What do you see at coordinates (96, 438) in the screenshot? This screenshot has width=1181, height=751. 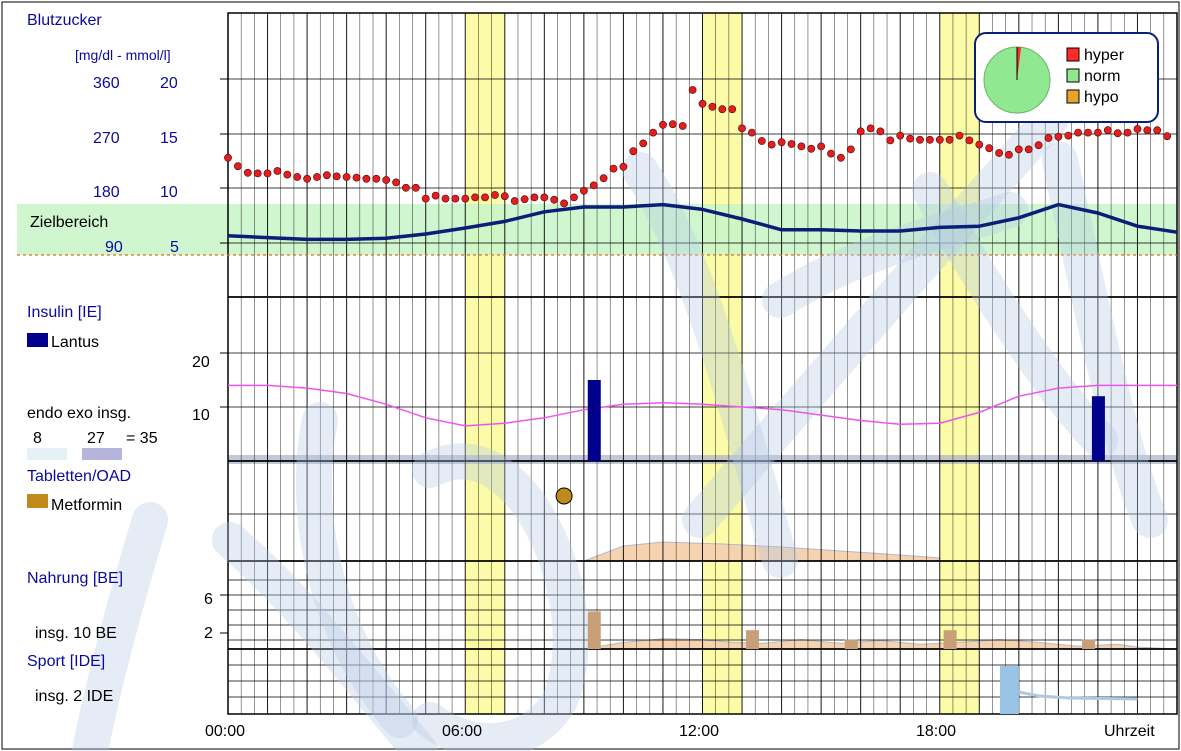 I see `insulin-exo-value: 27` at bounding box center [96, 438].